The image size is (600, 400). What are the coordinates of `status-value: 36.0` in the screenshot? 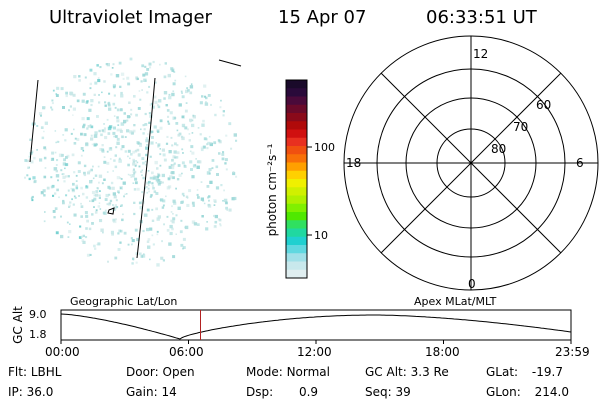 It's located at (40, 392).